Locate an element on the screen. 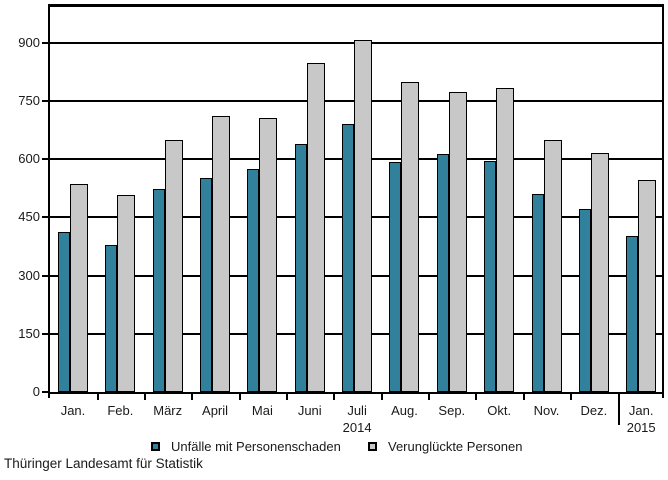 The height and width of the screenshot is (480, 668). y-axis-label-450: 450 is located at coordinates (29, 217).